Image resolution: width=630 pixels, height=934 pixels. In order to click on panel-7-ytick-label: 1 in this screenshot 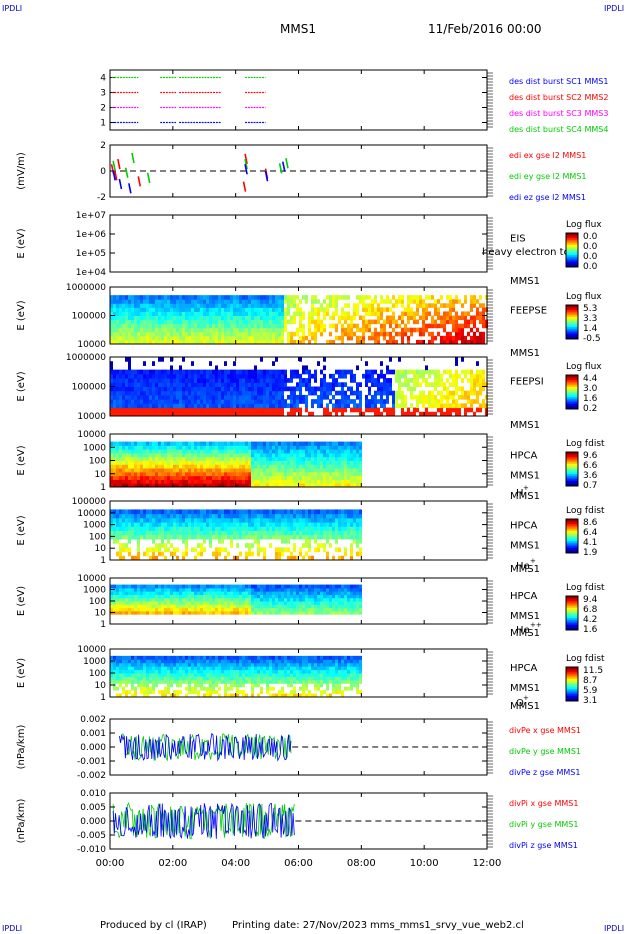, I will do `click(103, 561)`.